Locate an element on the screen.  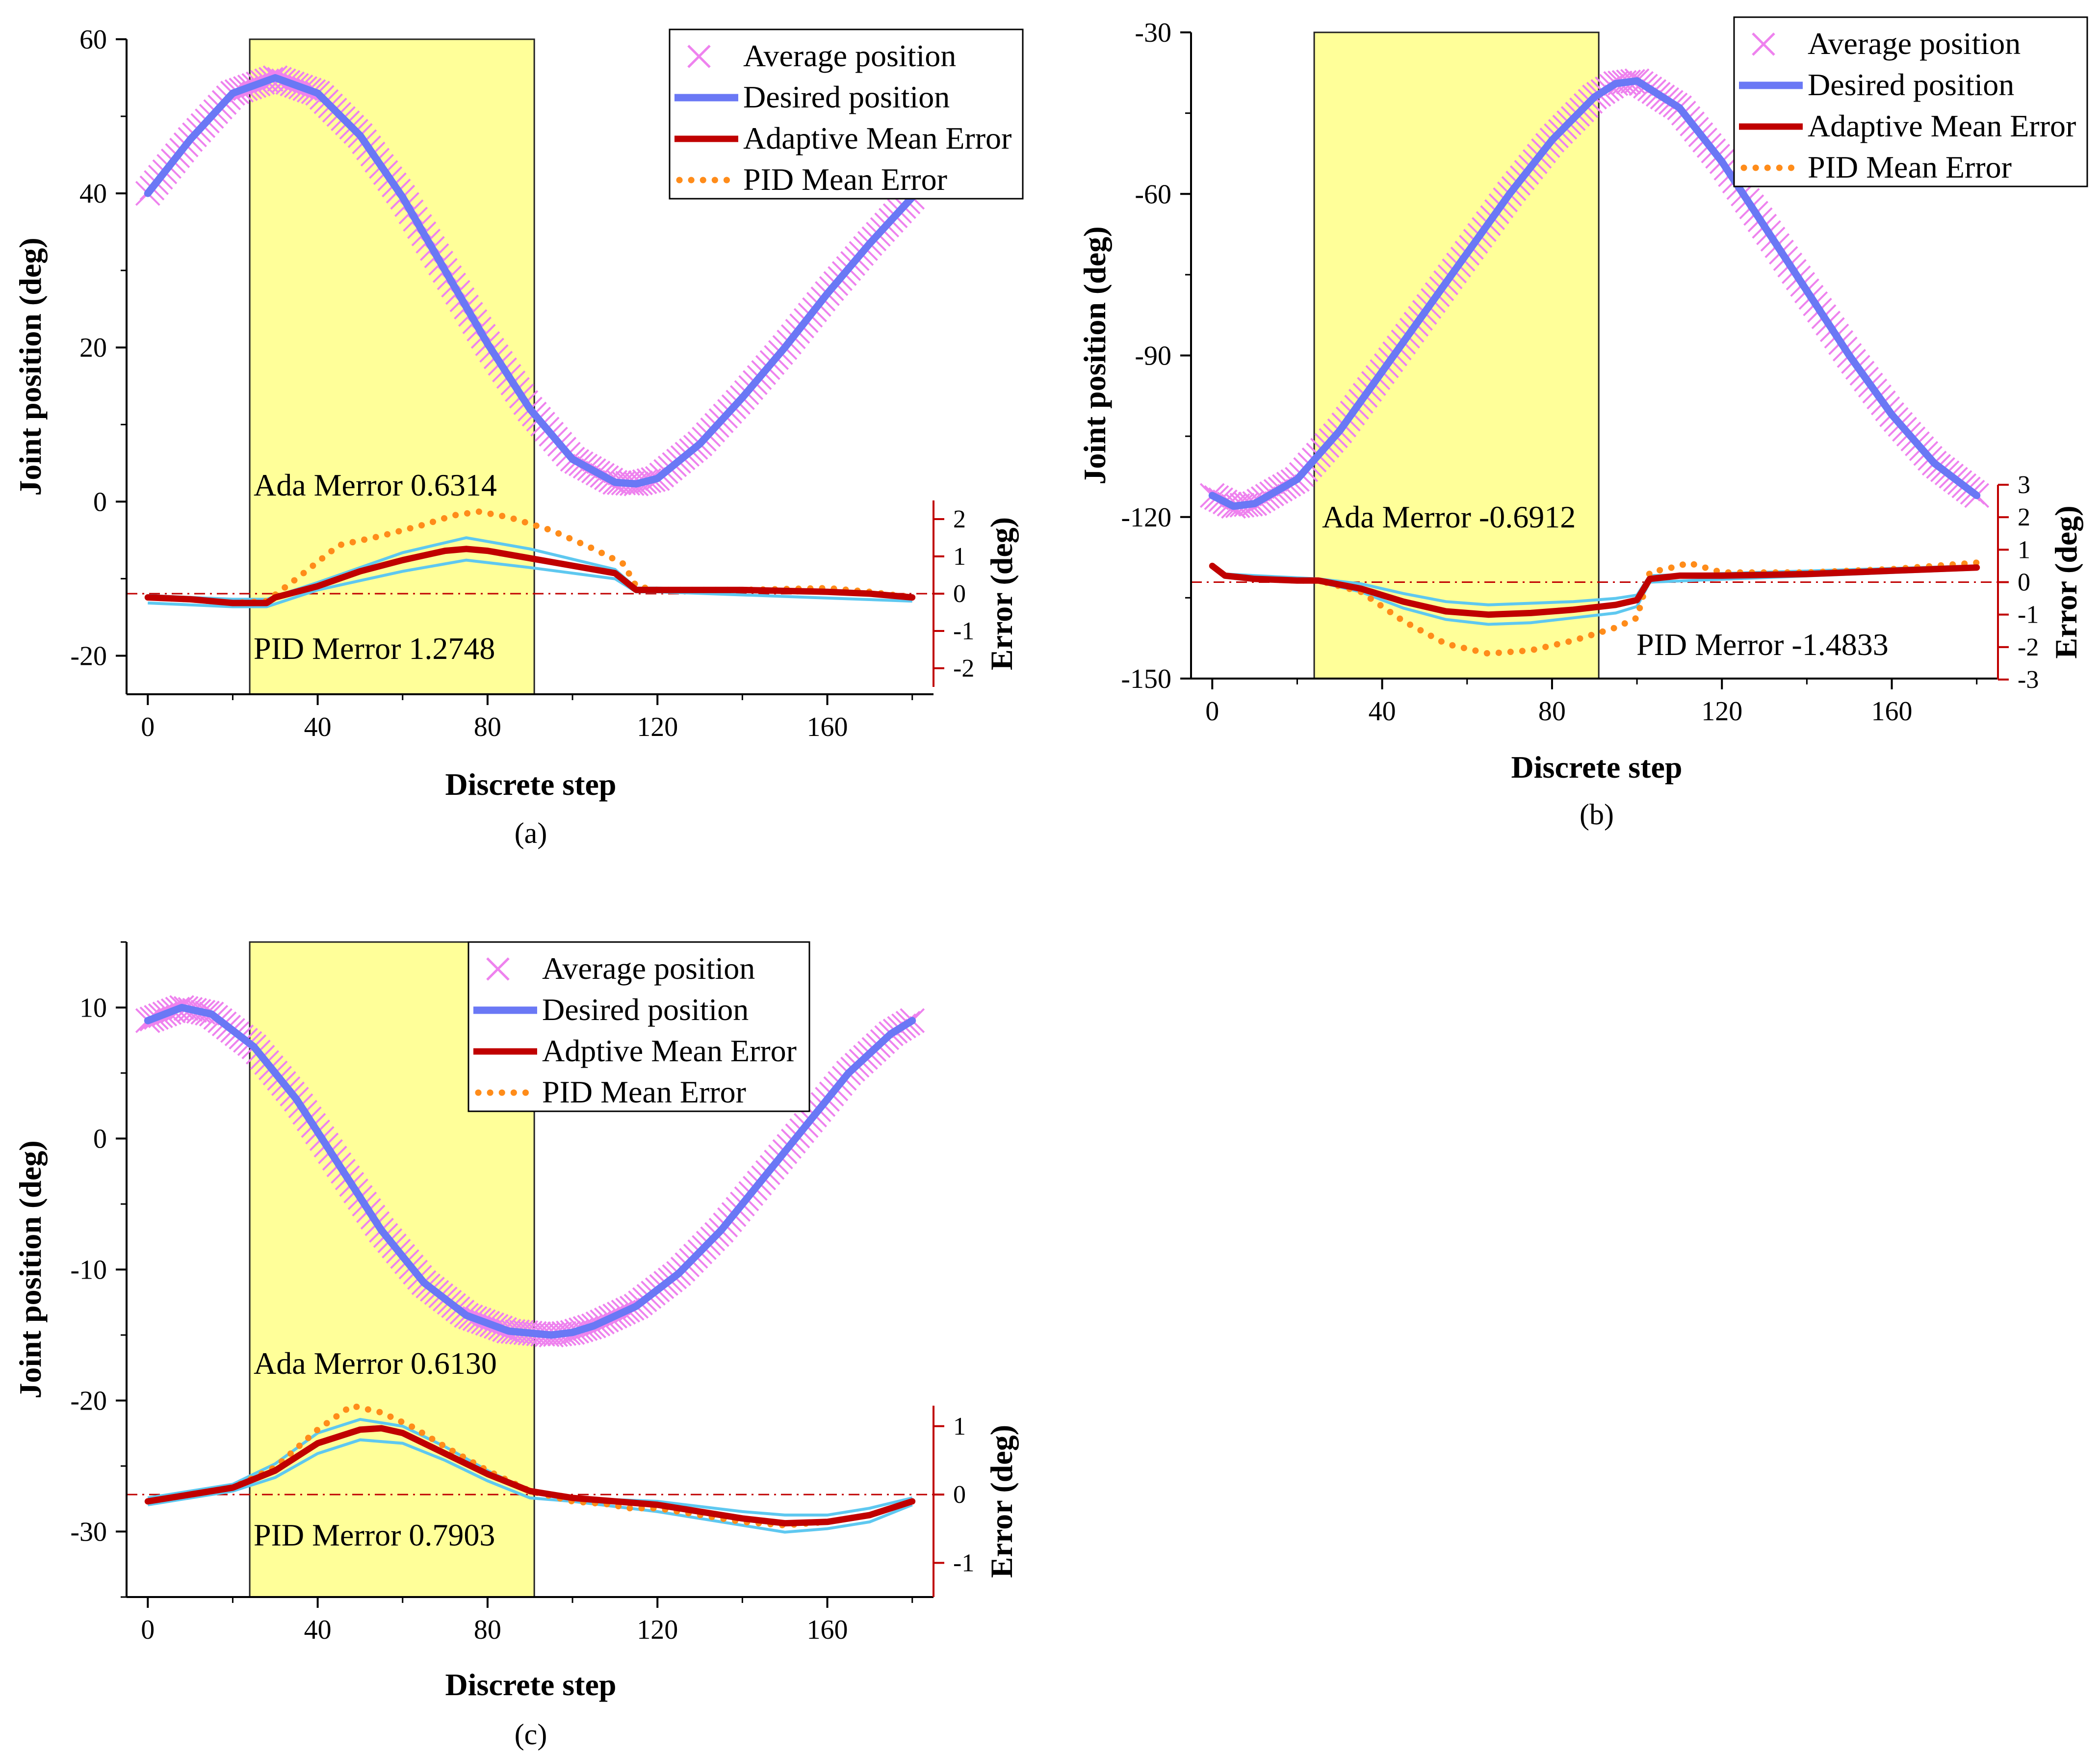
y-tick-label: 60 is located at coordinates (93, 40).